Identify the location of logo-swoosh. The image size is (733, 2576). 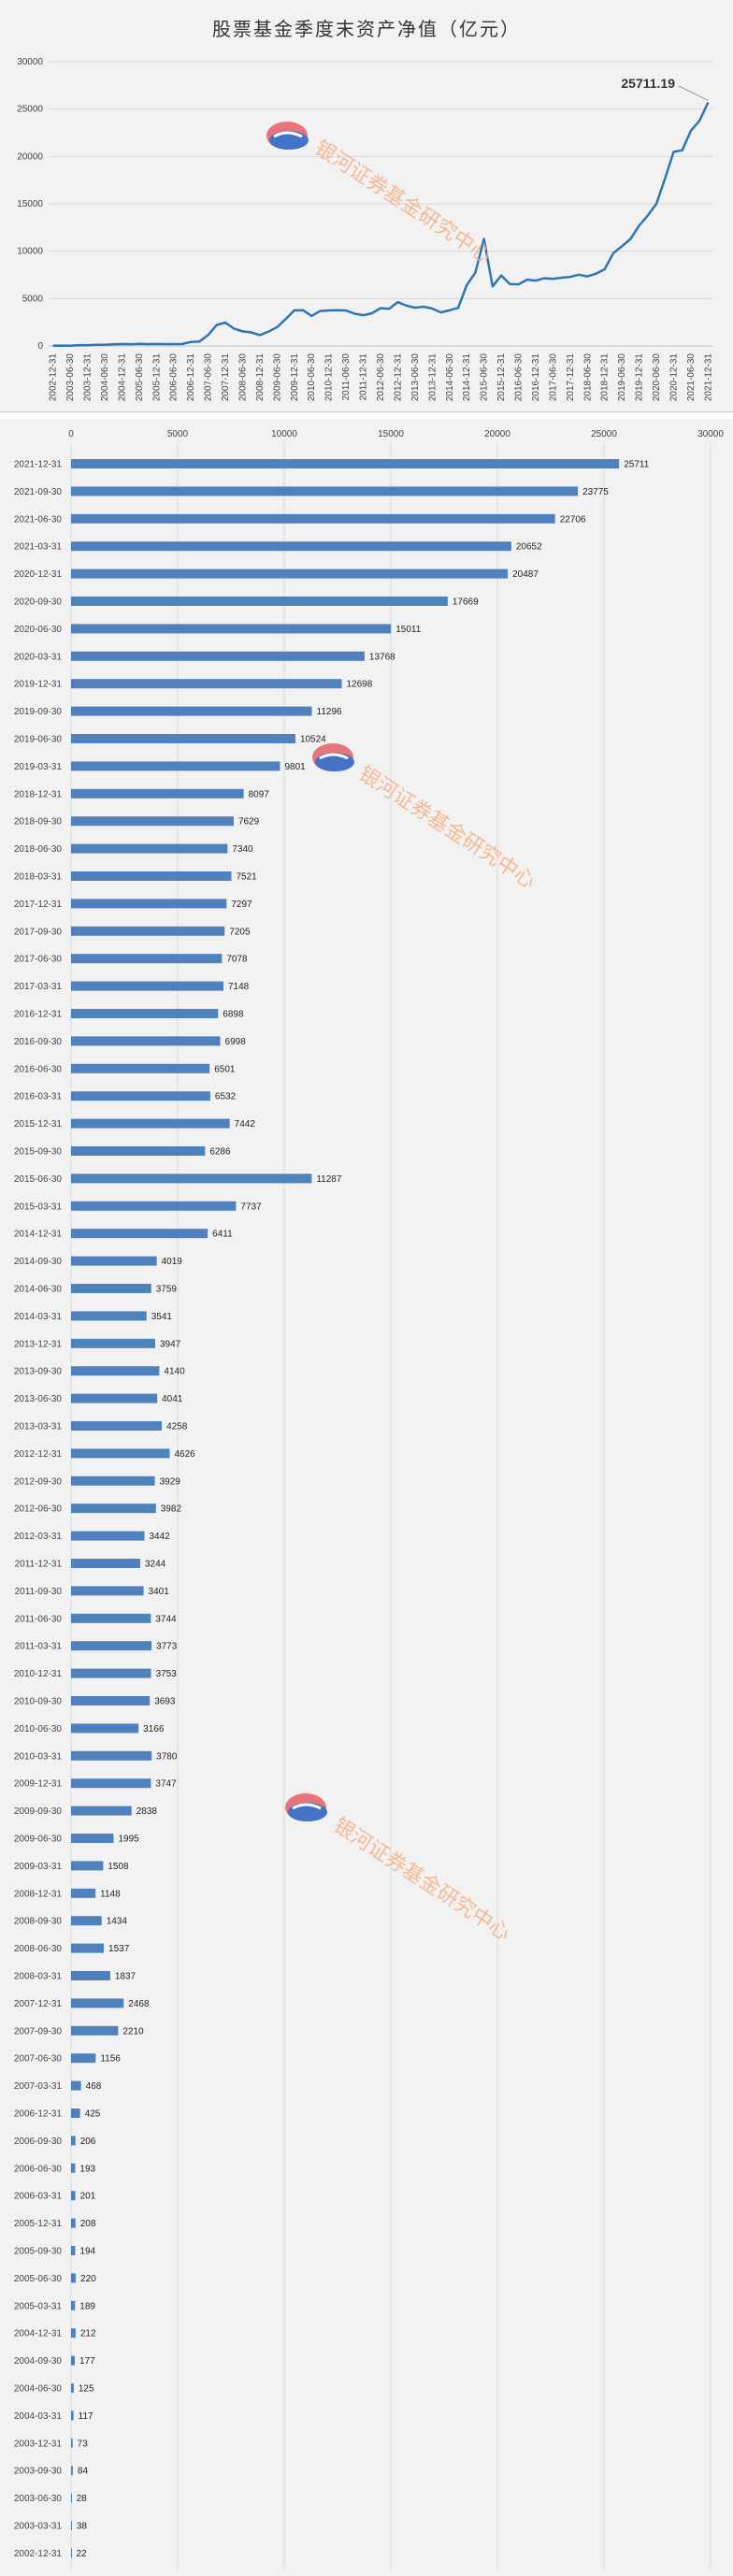
(307, 1807).